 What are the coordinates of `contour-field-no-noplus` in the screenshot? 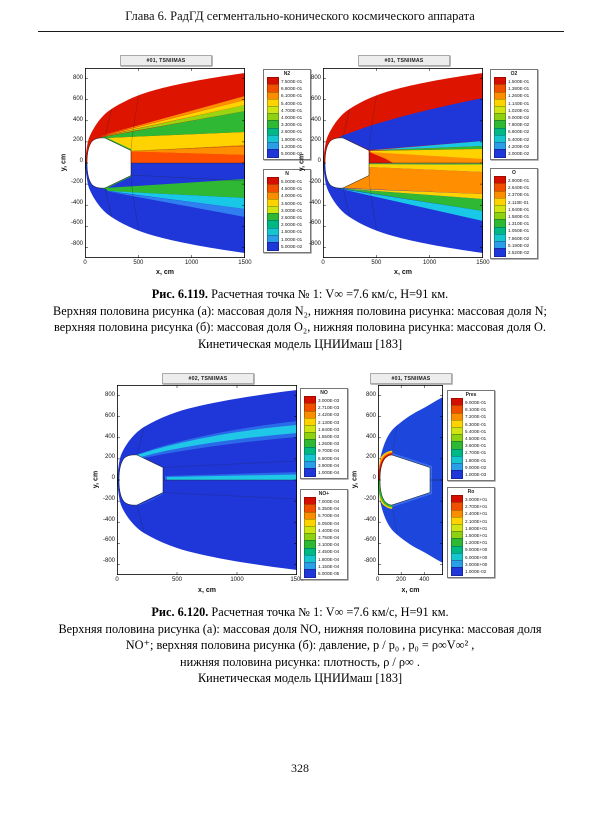 It's located at (207, 480).